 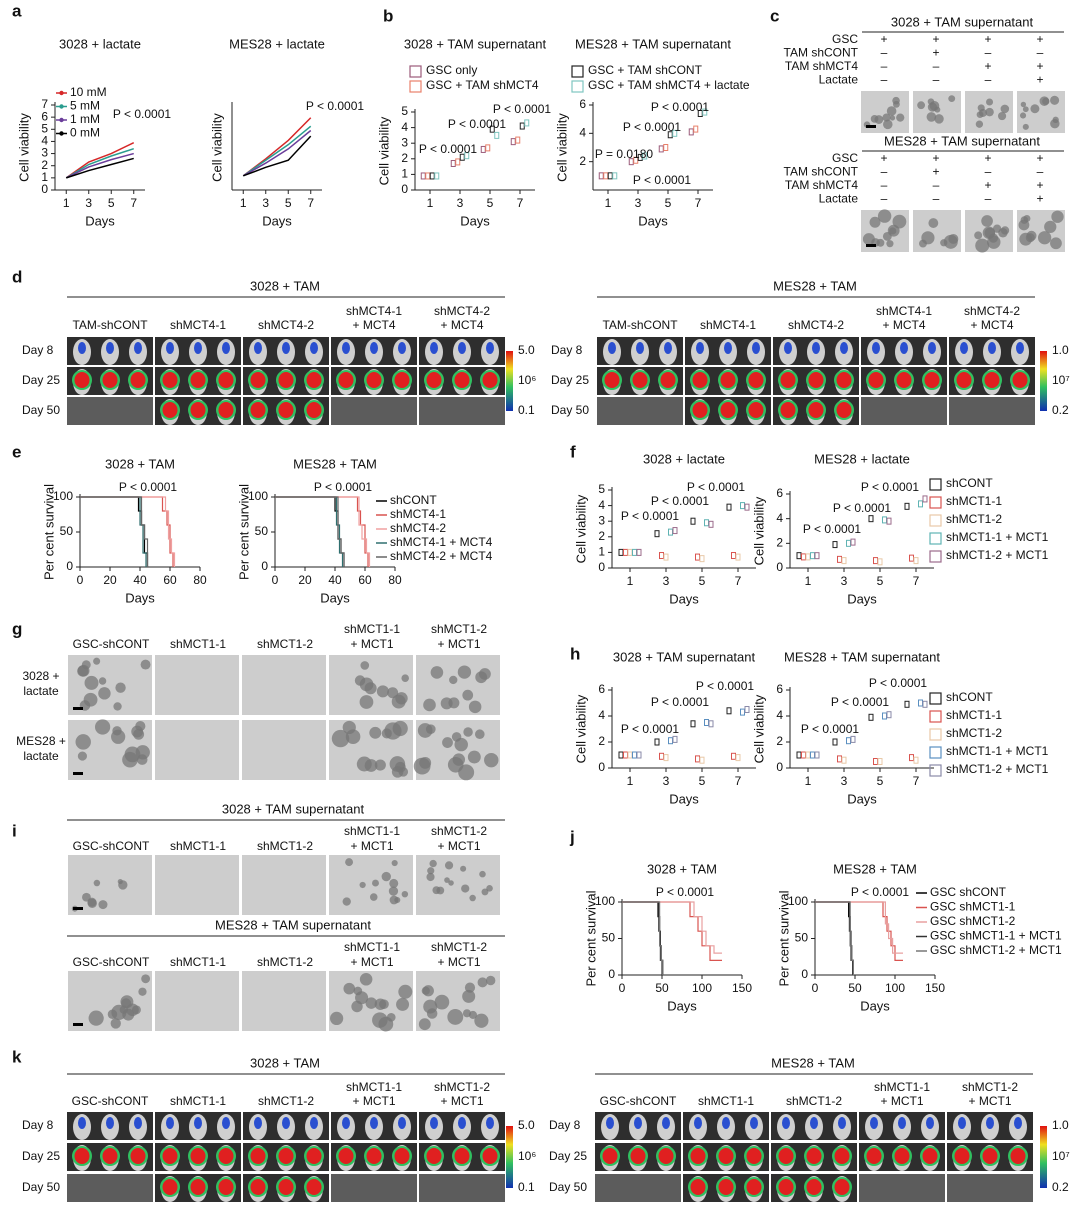 I want to click on colorbar-label: 10⁶, so click(x=527, y=380).